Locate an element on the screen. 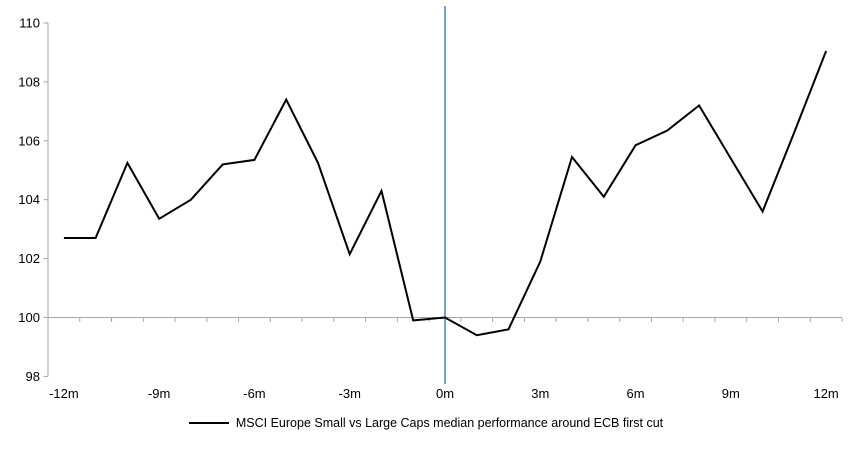 The width and height of the screenshot is (852, 450). x-tick-label: 3m is located at coordinates (540, 393).